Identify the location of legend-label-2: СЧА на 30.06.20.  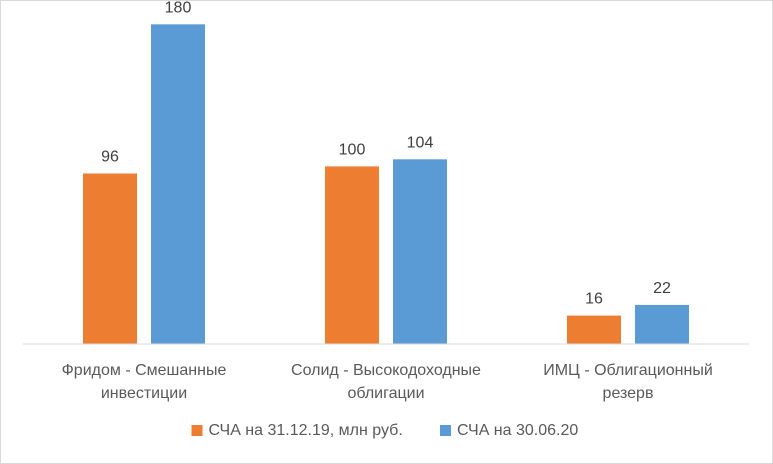
(517, 430).